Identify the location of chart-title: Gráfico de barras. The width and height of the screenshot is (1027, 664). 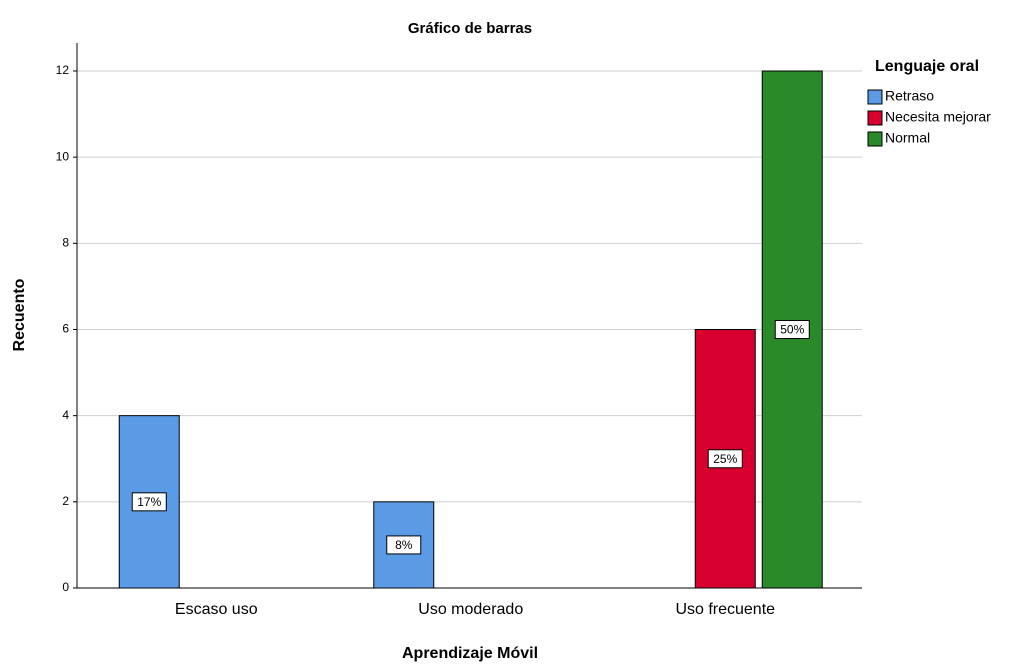
(470, 28).